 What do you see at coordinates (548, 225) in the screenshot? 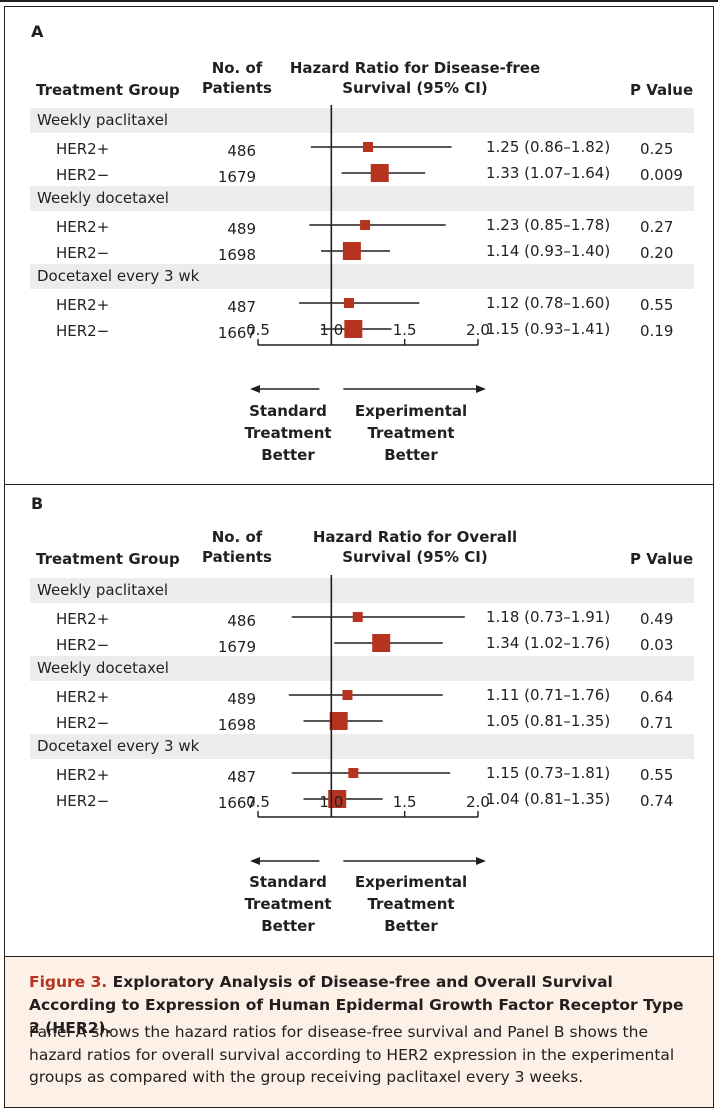
I see `row-hr-text: 1.23 (0.85–1.78)` at bounding box center [548, 225].